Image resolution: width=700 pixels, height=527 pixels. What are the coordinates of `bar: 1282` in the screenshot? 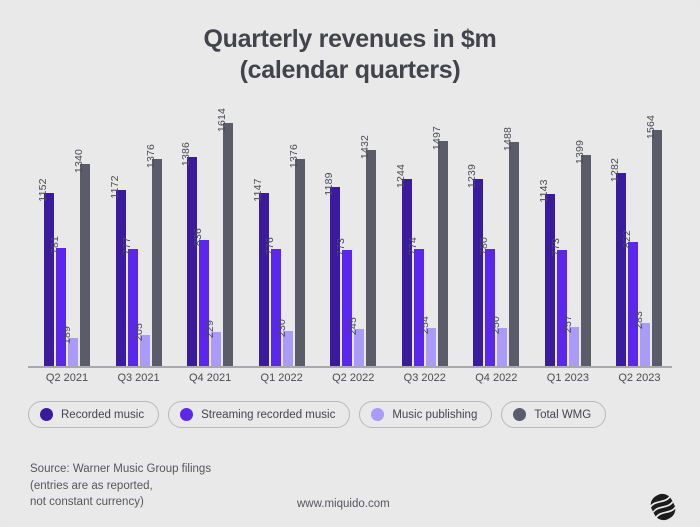 It's located at (618, 262).